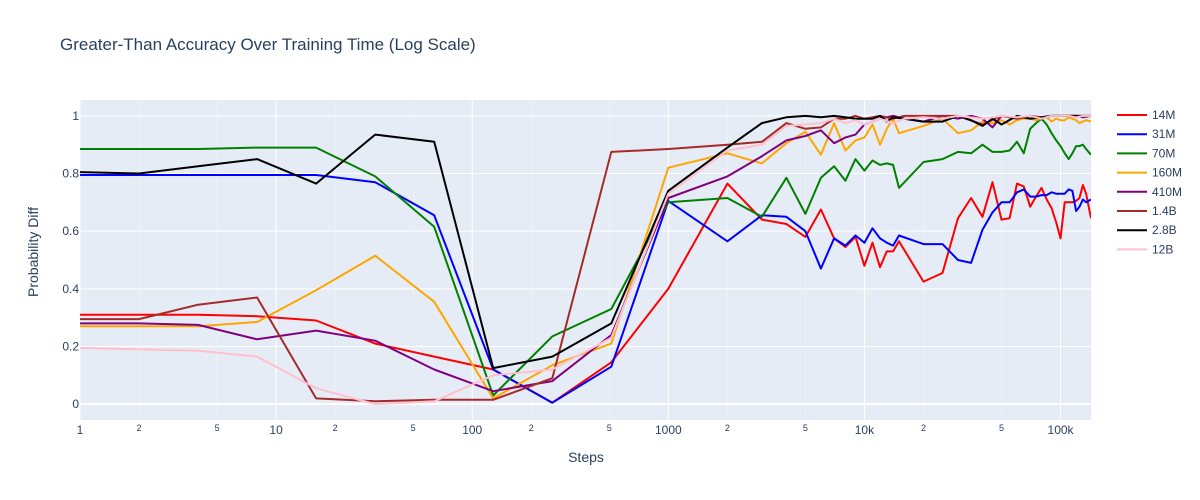 Image resolution: width=1200 pixels, height=500 pixels. Describe the element at coordinates (75, 116) in the screenshot. I see `y-tick-label: 1` at that location.